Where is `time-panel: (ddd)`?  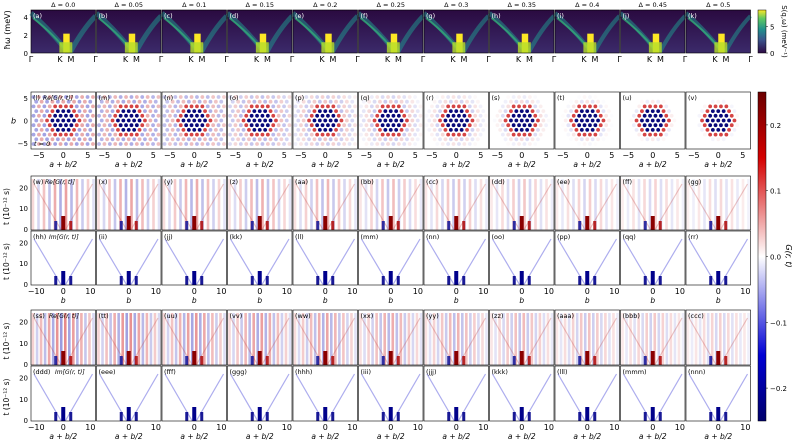 time-panel: (ddd) is located at coordinates (63, 393).